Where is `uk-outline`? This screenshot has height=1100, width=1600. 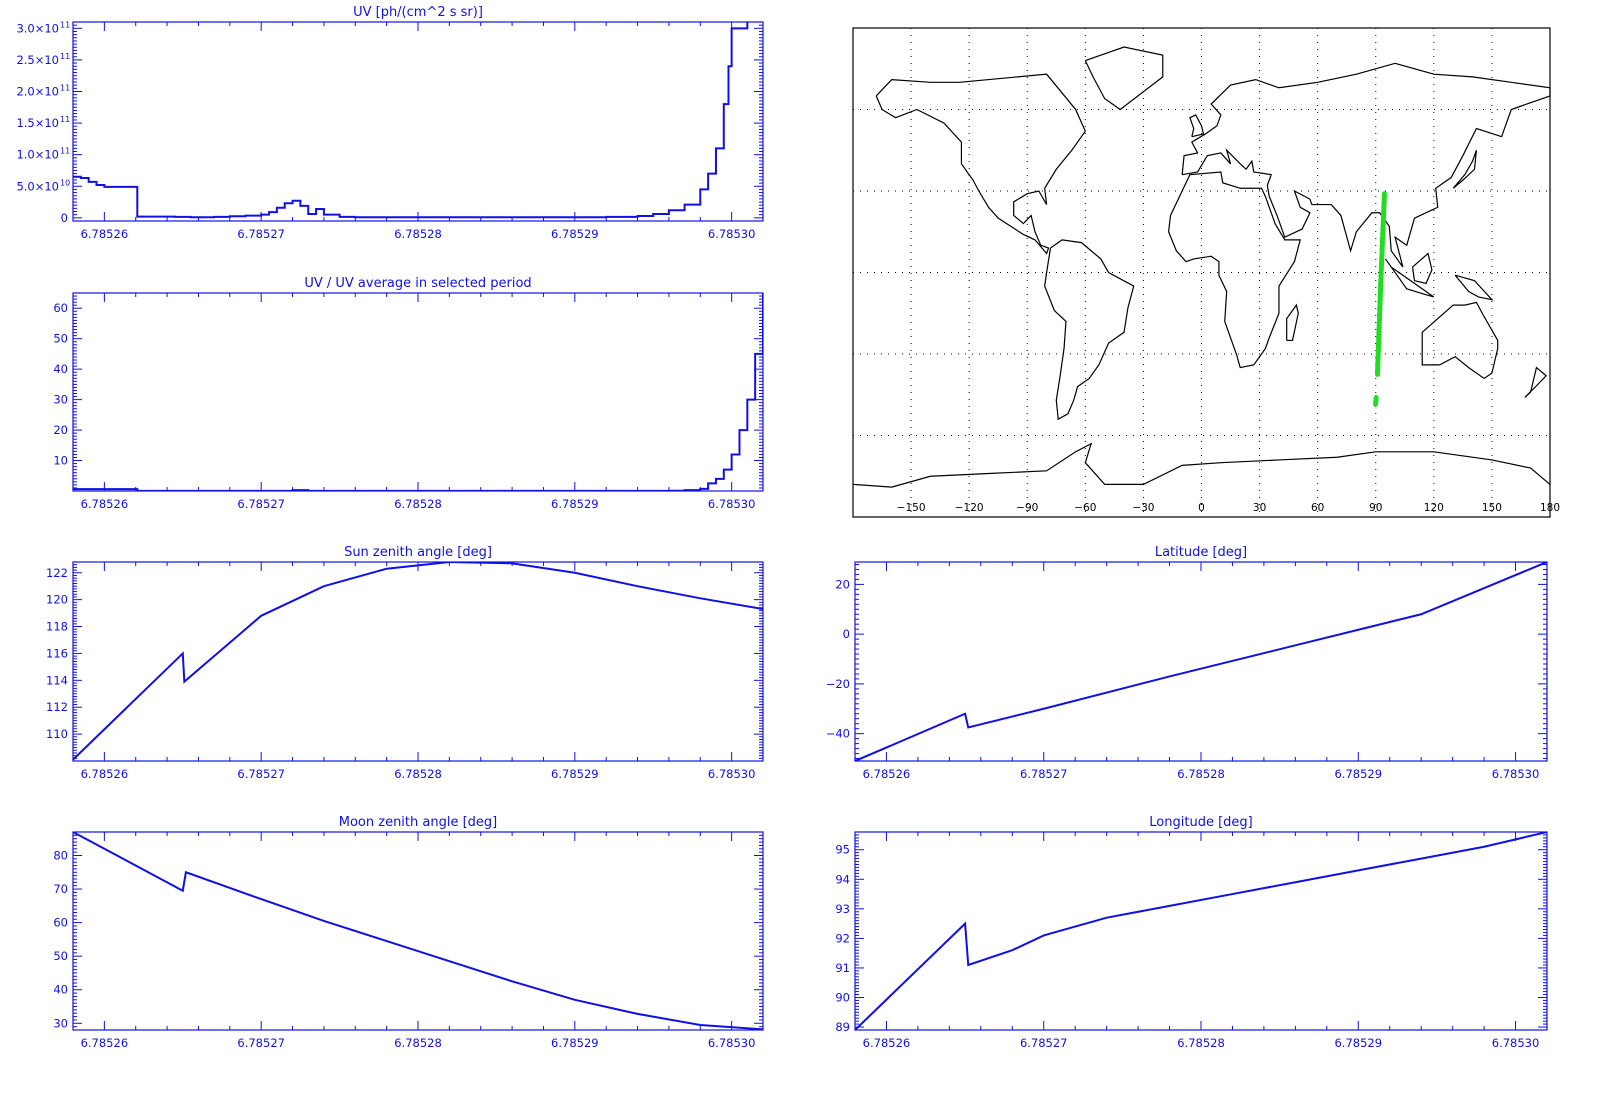
uk-outline is located at coordinates (1197, 126).